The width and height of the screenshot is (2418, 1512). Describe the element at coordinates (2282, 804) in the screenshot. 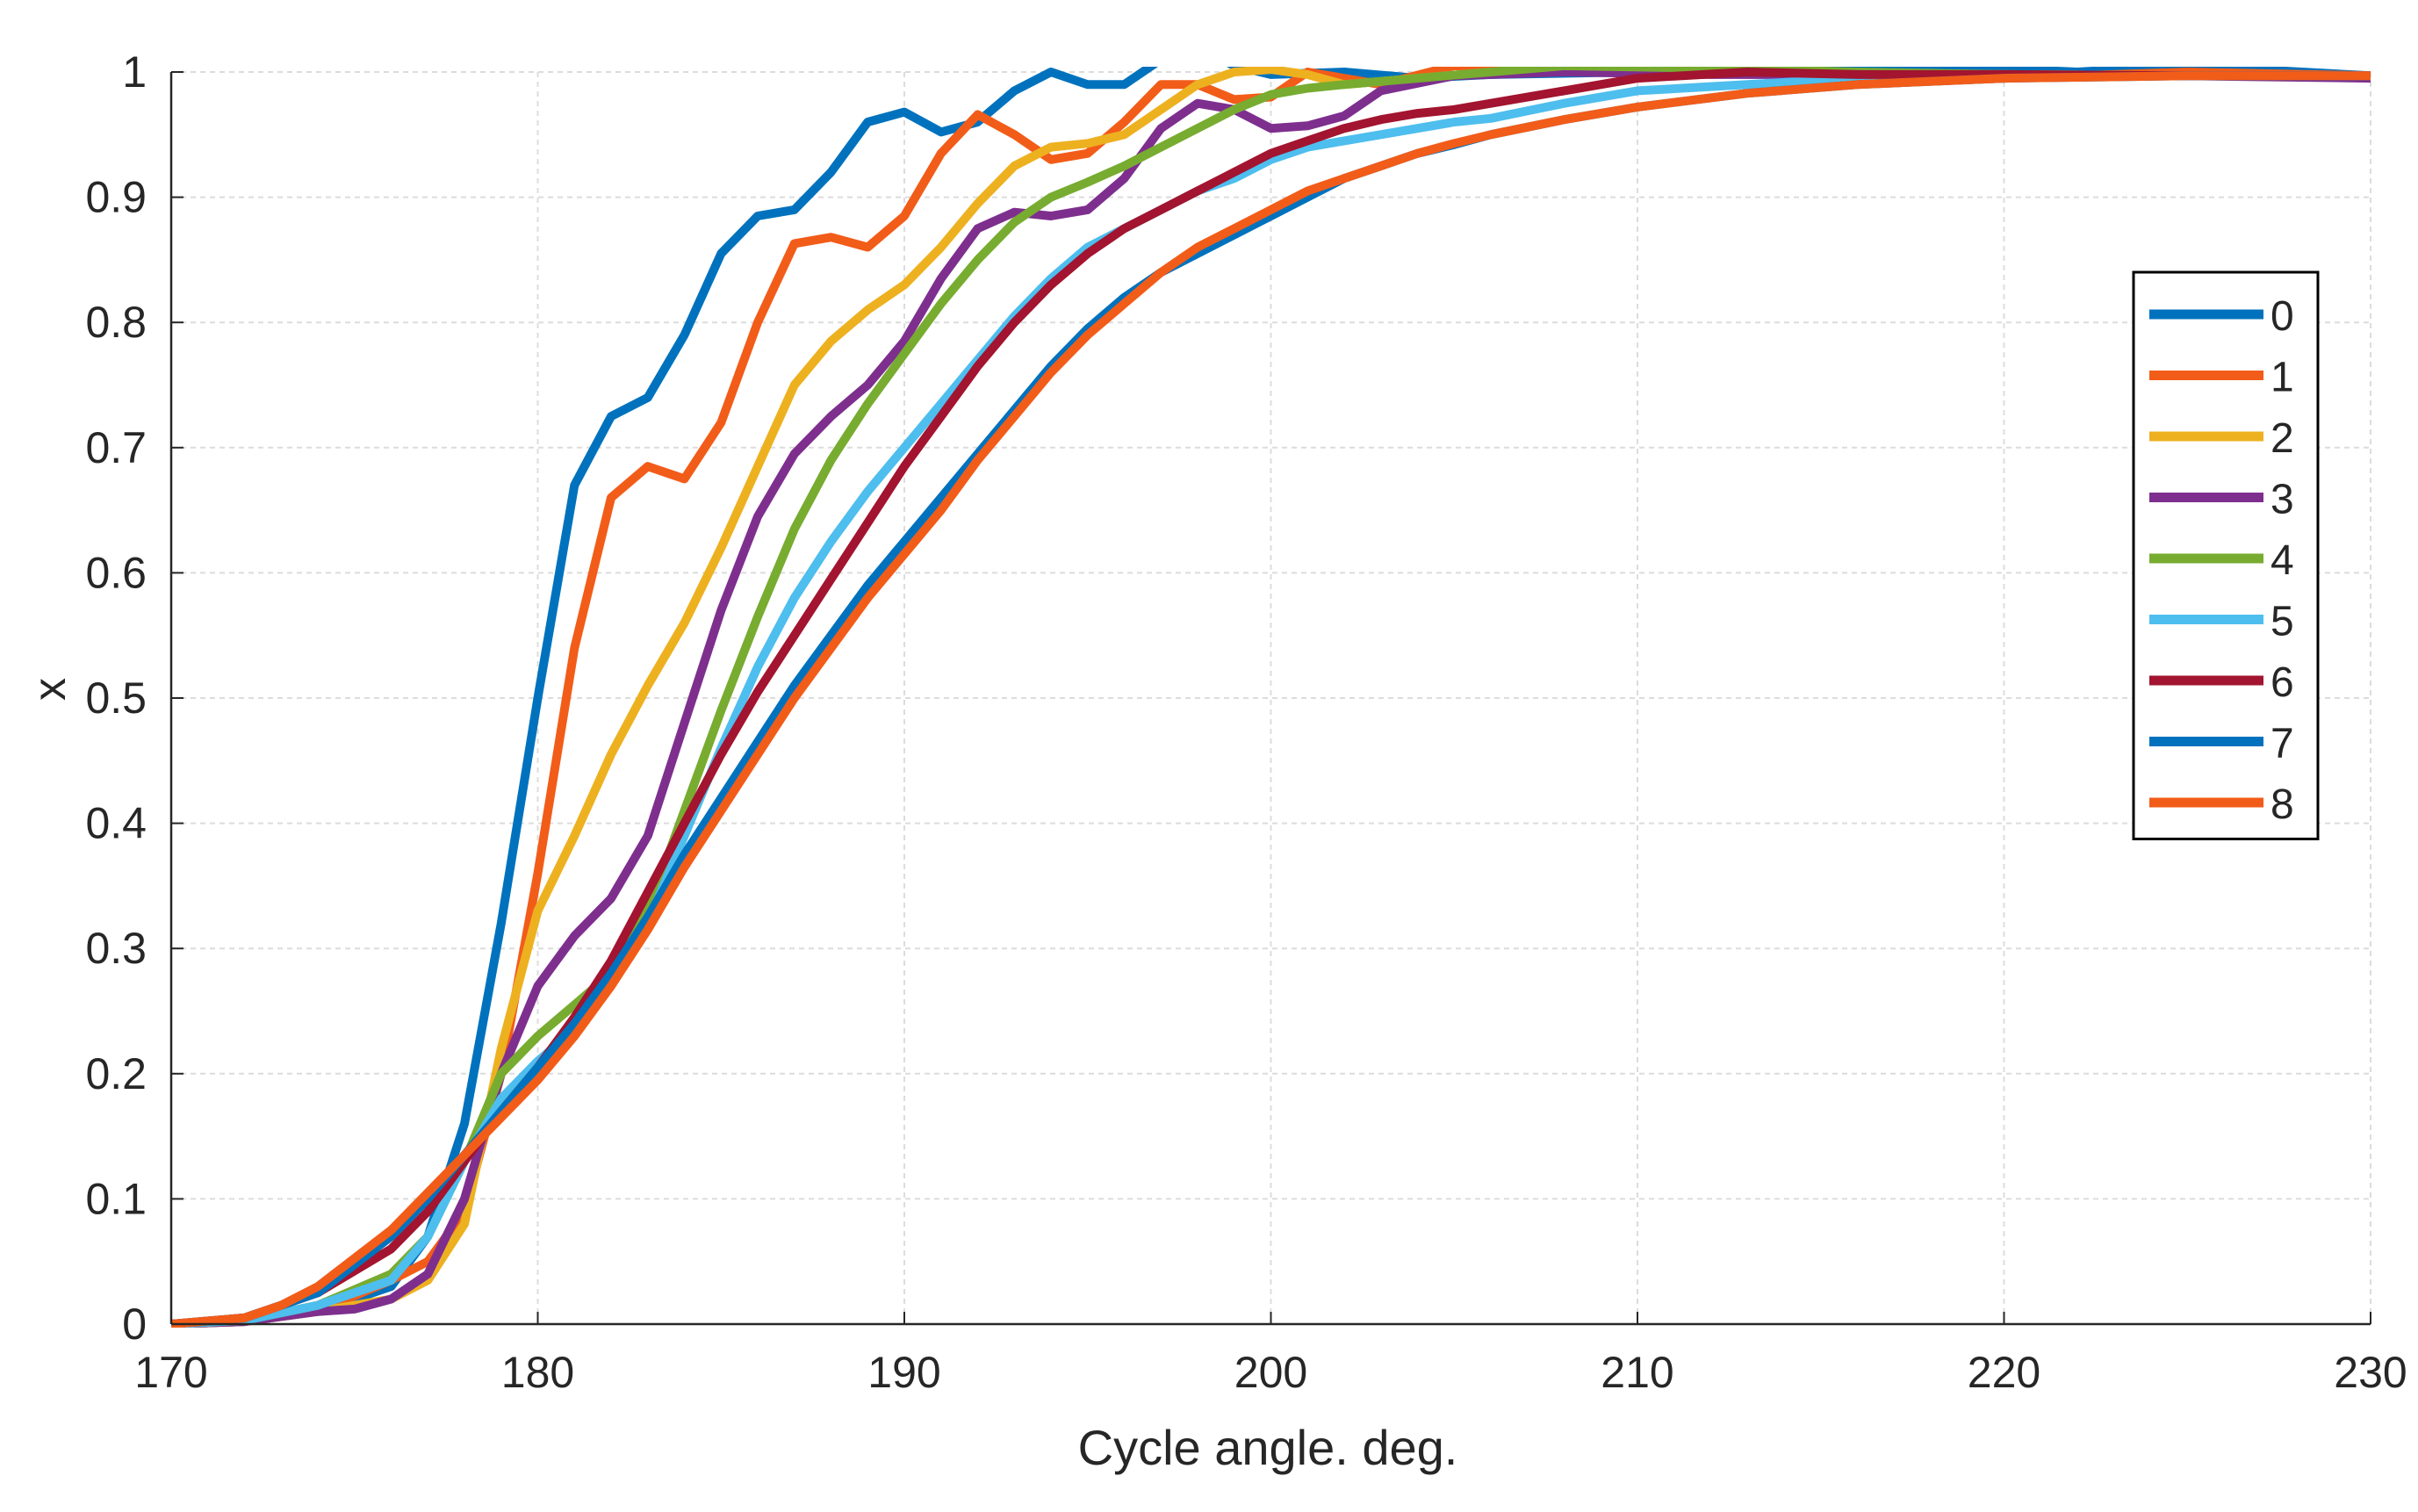

I see `legend-label-8: 8` at that location.